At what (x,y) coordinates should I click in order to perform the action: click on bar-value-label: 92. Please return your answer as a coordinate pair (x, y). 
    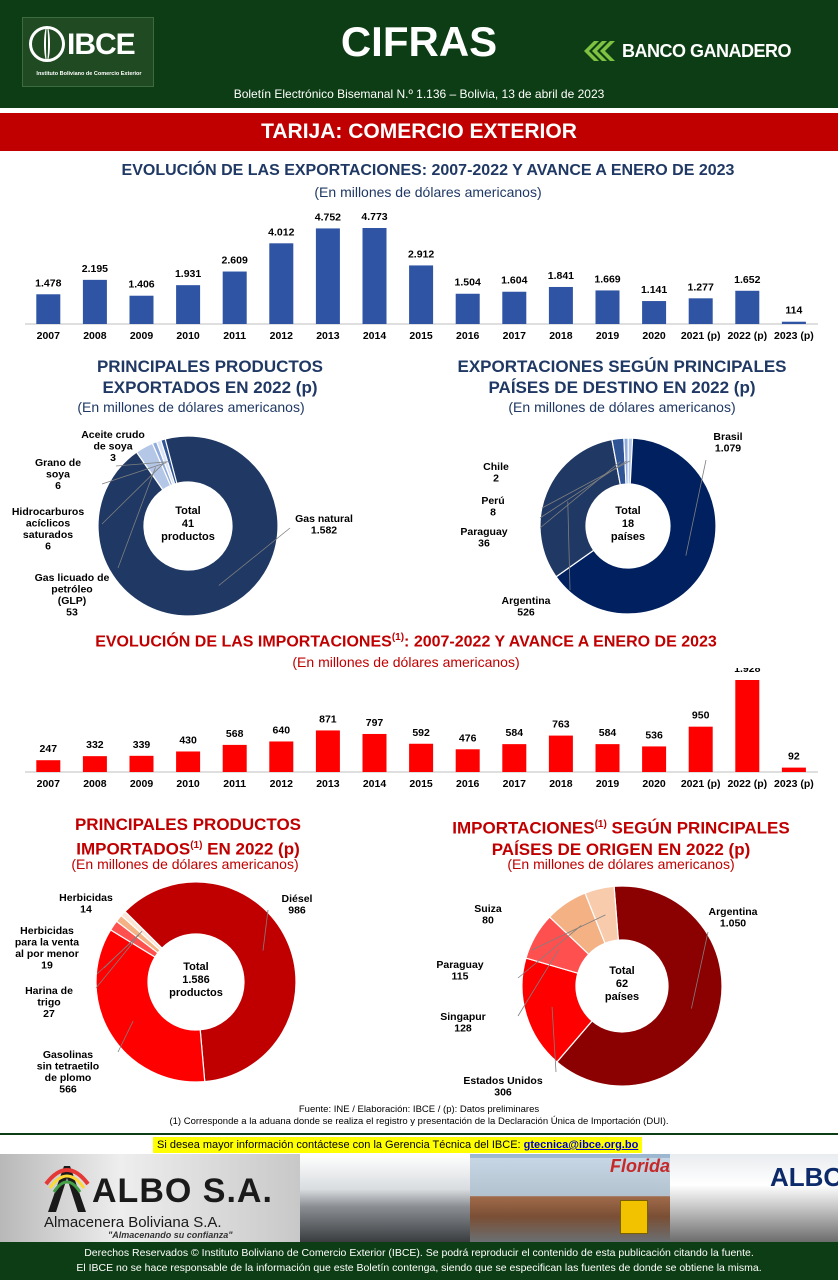
    Looking at the image, I should click on (794, 757).